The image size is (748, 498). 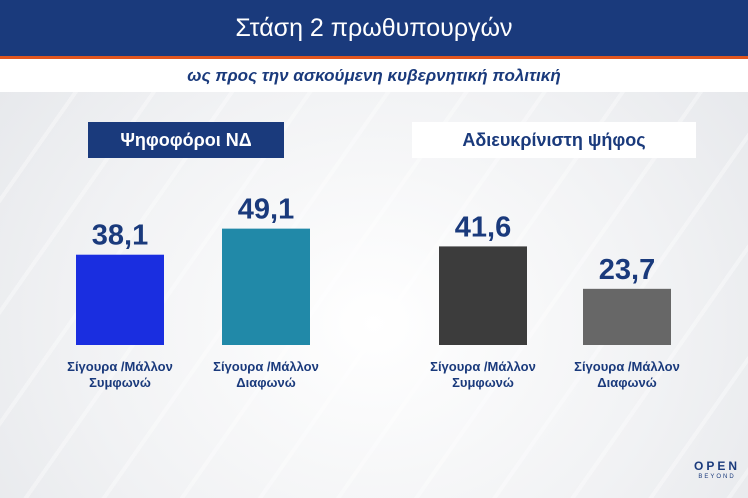 What do you see at coordinates (483, 366) in the screenshot?
I see `bar-category-line-2-0: Σίγουρα /Μάλλον` at bounding box center [483, 366].